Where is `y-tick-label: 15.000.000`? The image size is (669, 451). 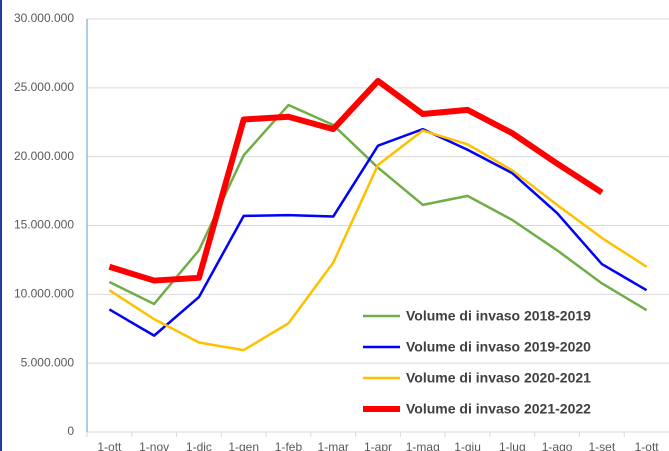
y-tick-label: 15.000.000 is located at coordinates (44, 225).